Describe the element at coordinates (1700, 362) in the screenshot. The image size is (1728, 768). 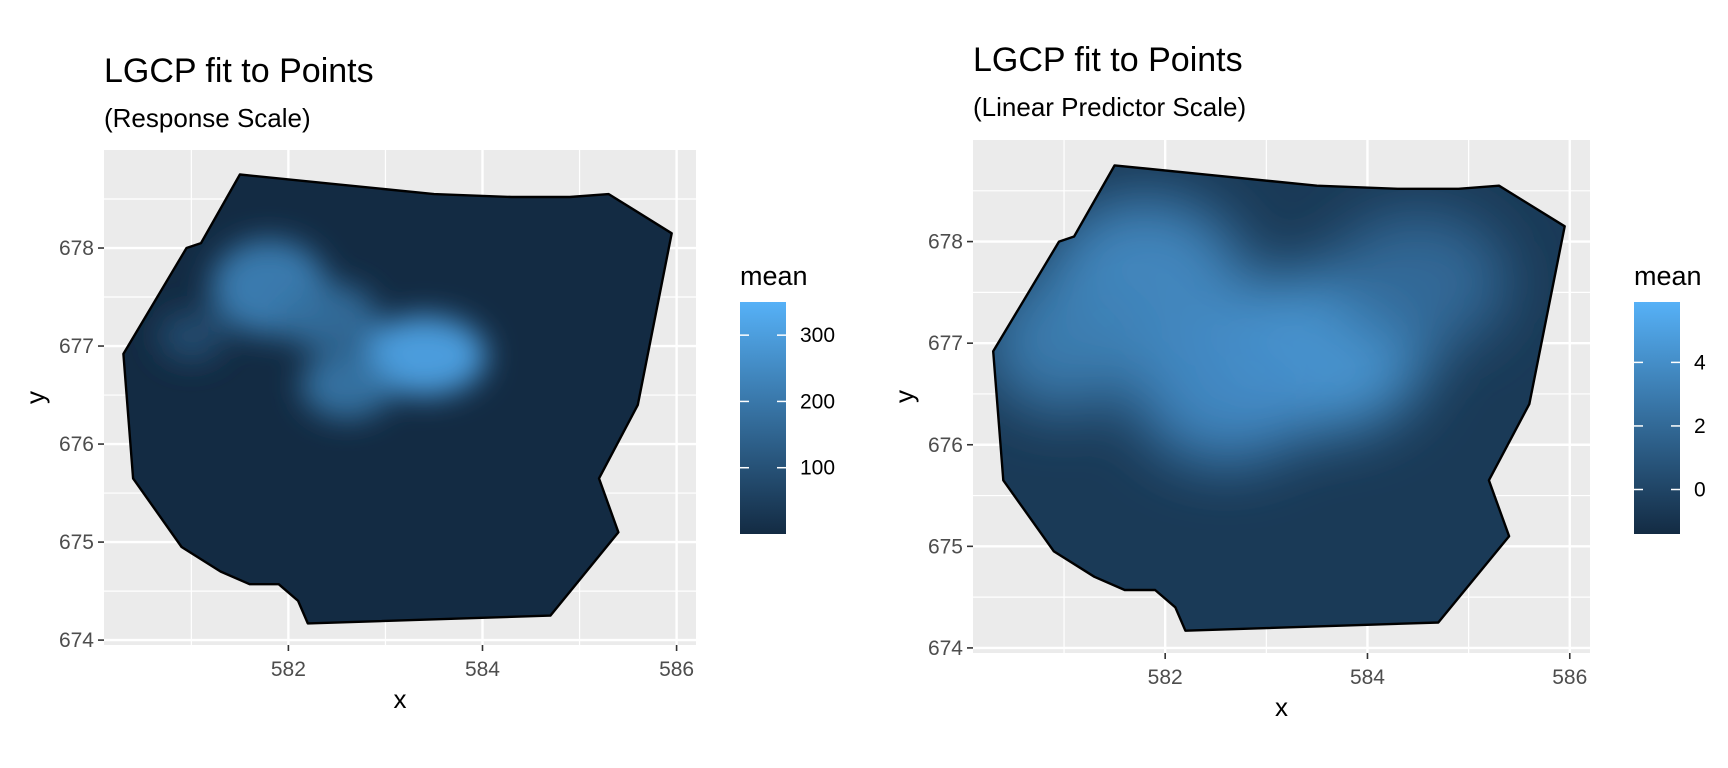
I see `legend-tick-label: 4` at that location.